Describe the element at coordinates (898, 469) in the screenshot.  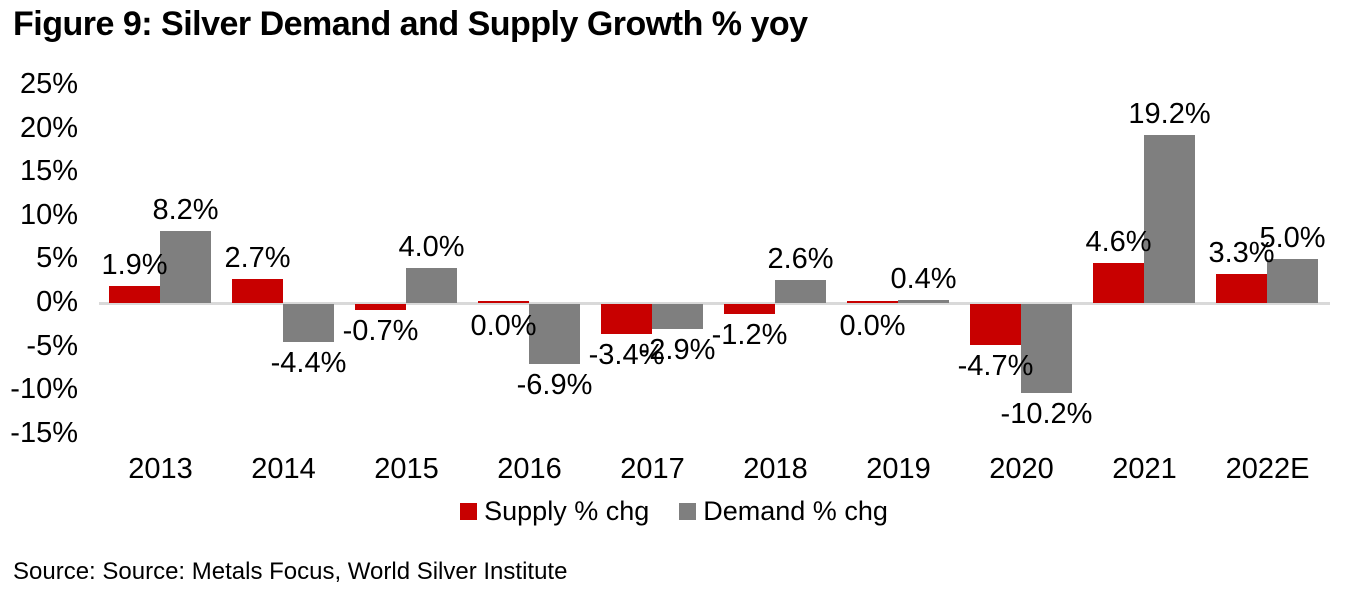
I see `x-tick-2019: 2019` at that location.